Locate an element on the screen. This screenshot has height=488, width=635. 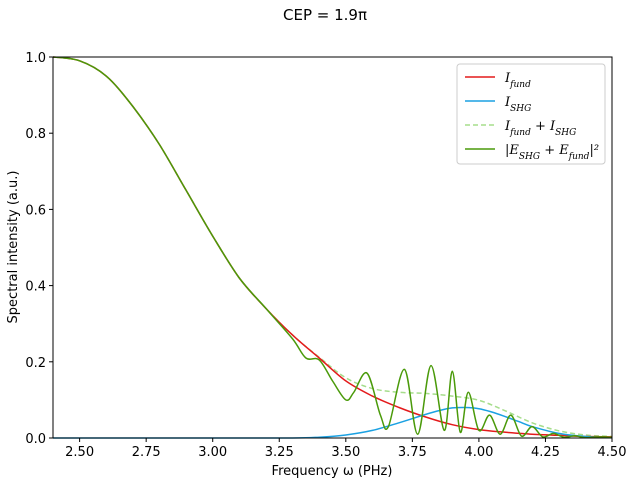
y-tick-label: 0.4 is located at coordinates (35, 287).